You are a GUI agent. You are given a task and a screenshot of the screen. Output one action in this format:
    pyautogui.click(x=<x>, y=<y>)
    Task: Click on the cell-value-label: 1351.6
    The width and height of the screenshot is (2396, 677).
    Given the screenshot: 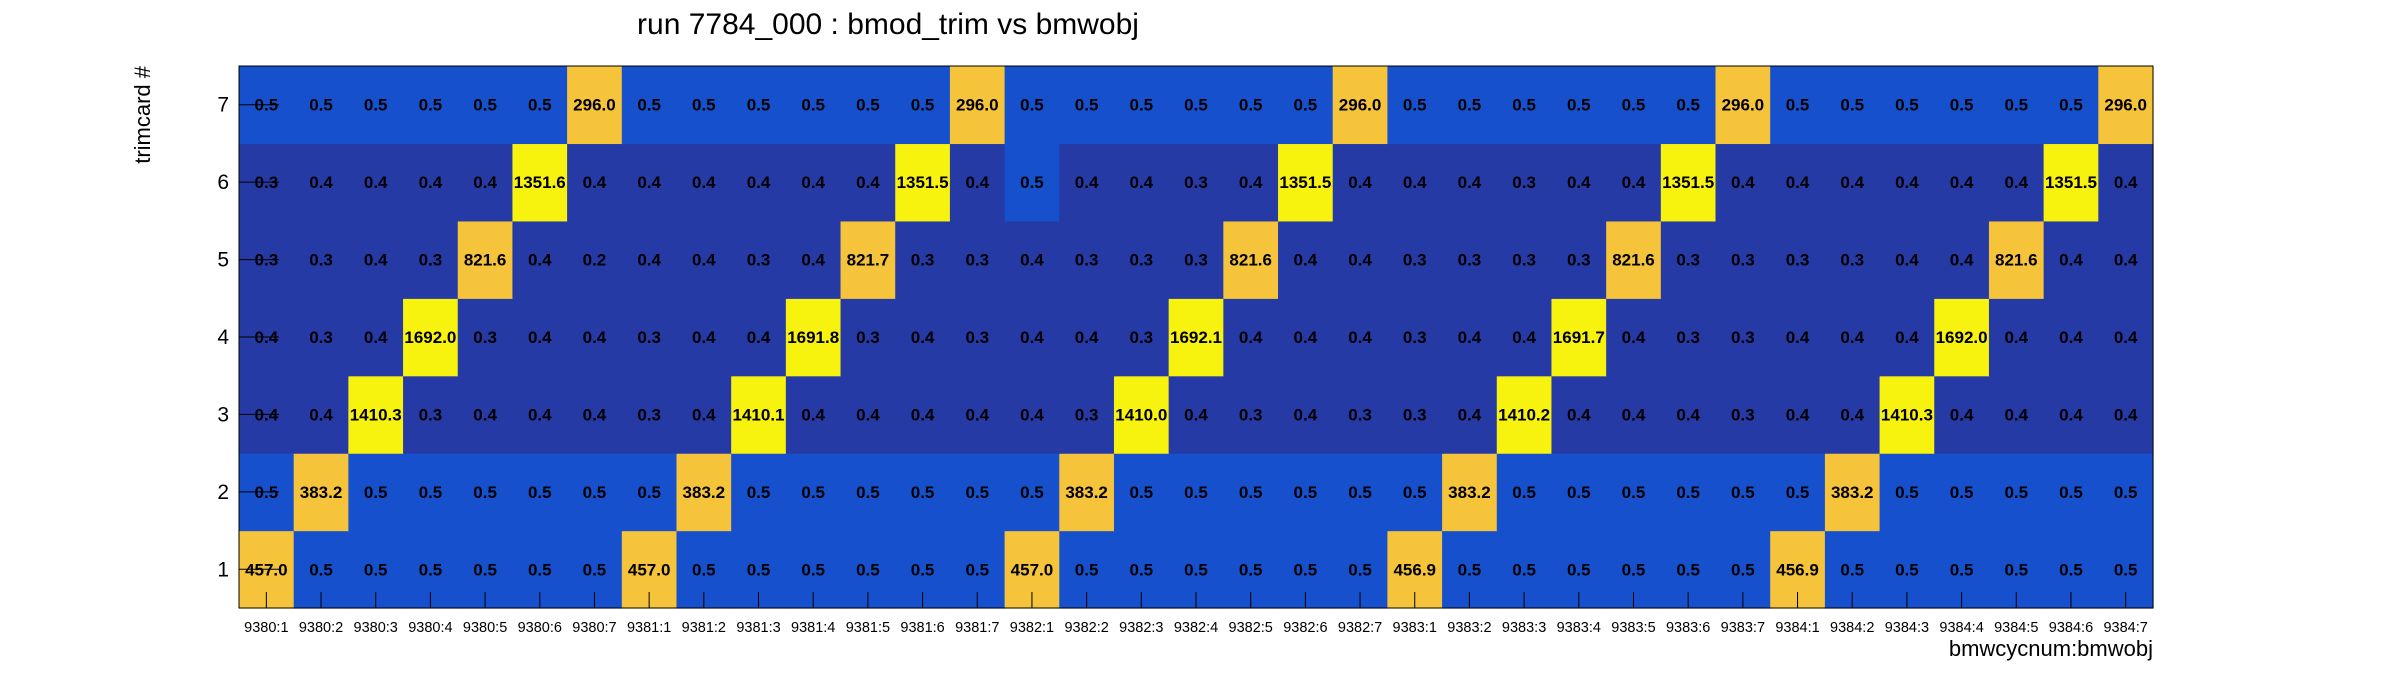 What is the action you would take?
    pyautogui.click(x=540, y=182)
    